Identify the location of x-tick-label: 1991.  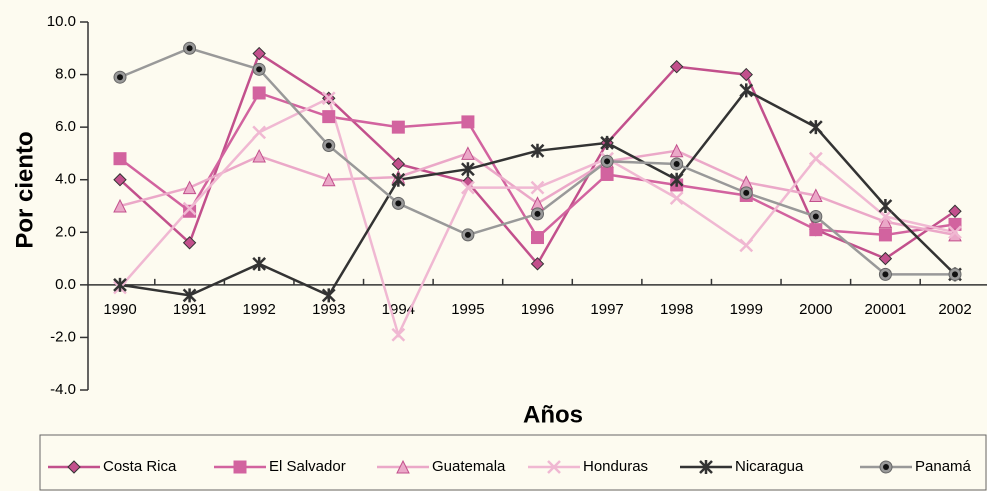
(189, 309).